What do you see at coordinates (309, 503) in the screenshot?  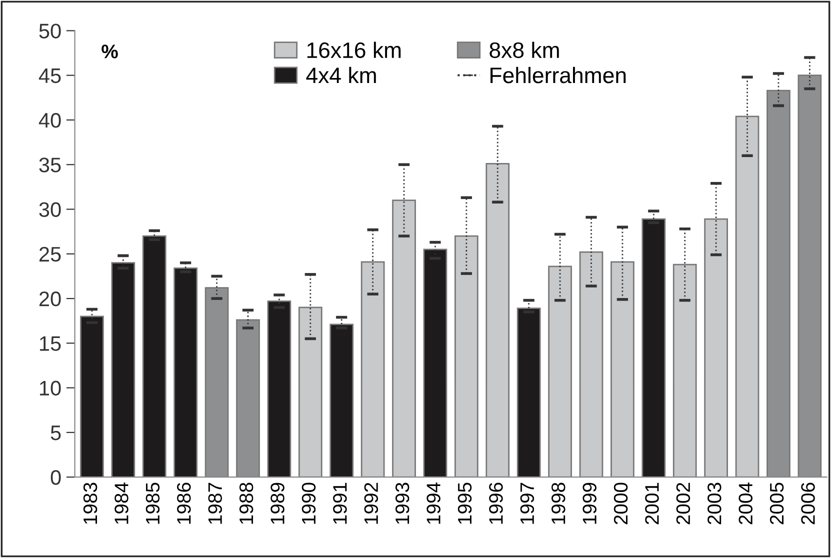 I see `x-tick-label: 1990` at bounding box center [309, 503].